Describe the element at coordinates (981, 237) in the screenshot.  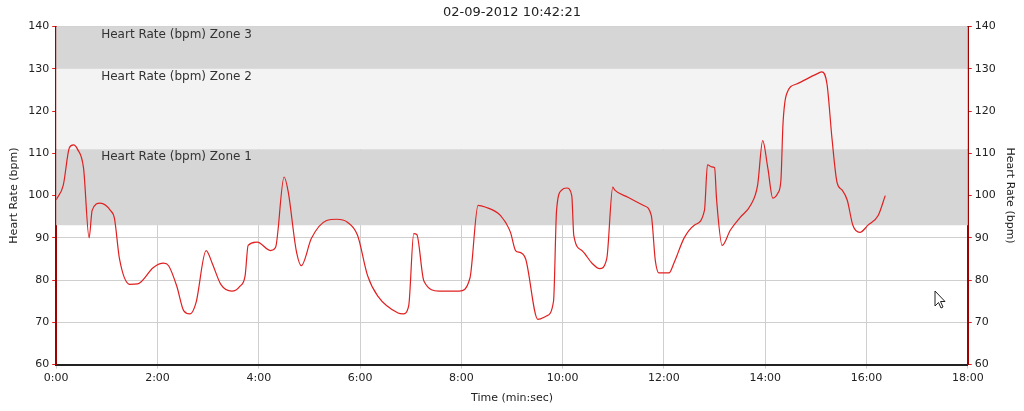
I see `y2-tick-label: 90` at that location.